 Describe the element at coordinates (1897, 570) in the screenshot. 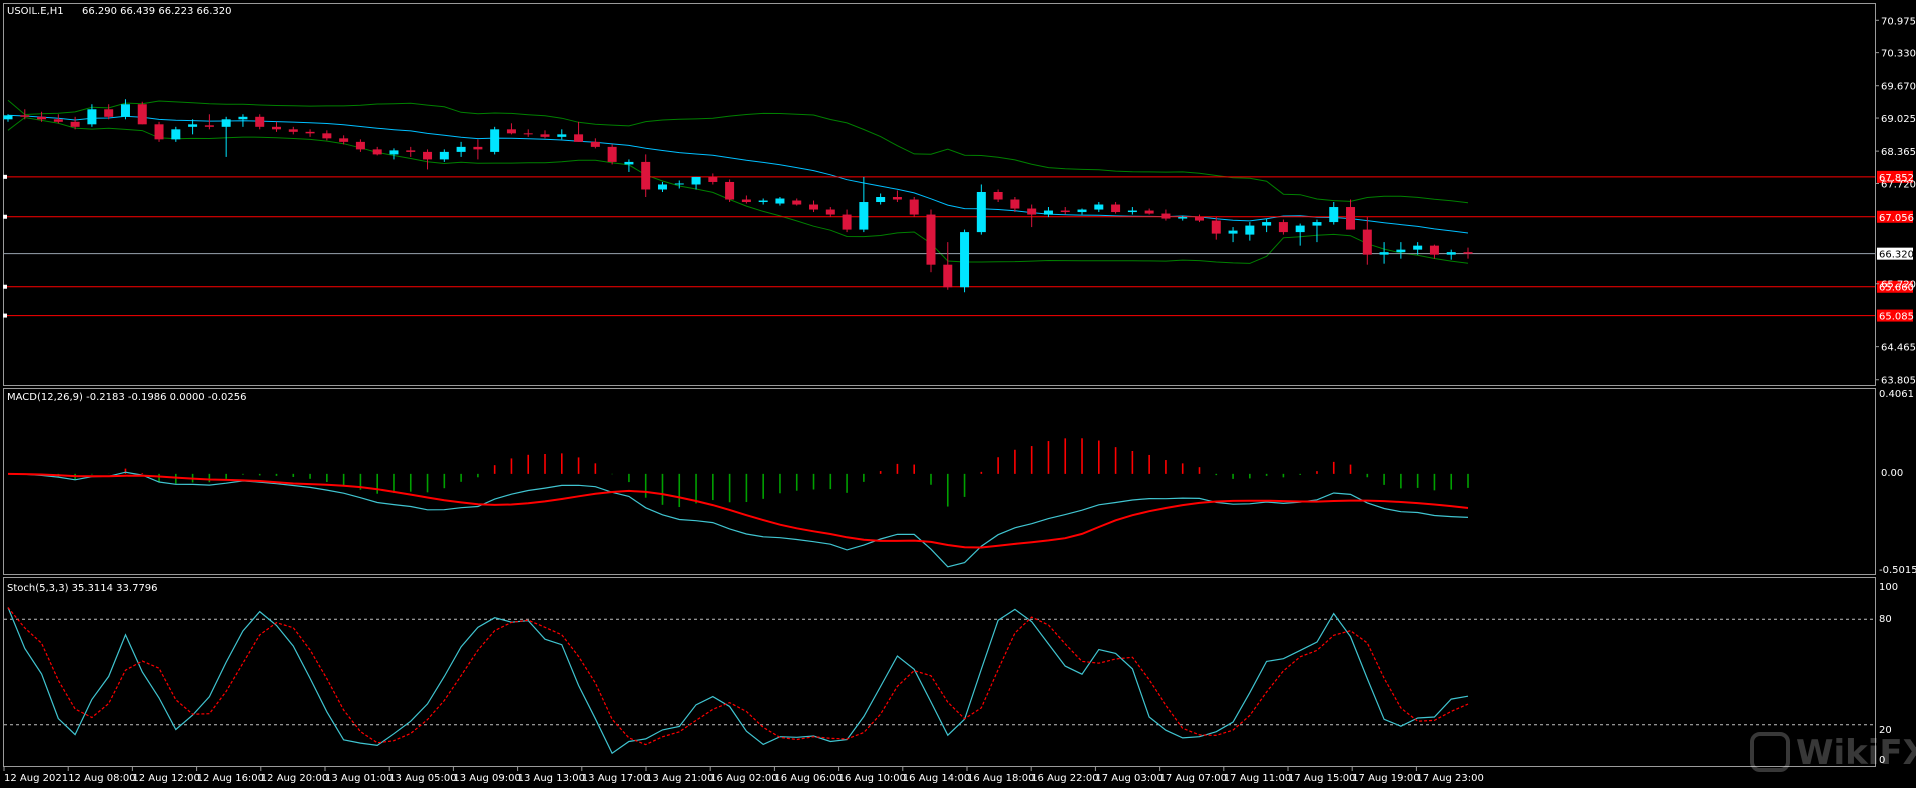

I see `macd-axis-bottom: -0.5015` at that location.